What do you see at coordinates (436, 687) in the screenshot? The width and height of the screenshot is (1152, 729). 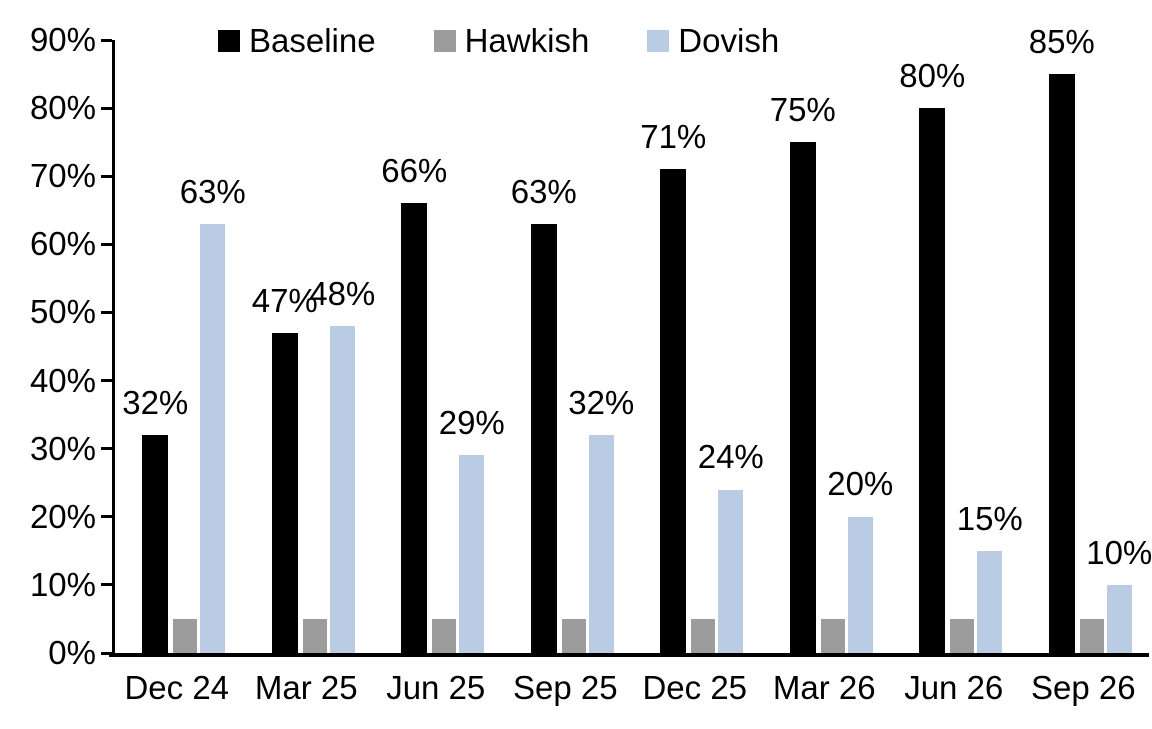 I see `x-axis-tick-label: Jun 25` at bounding box center [436, 687].